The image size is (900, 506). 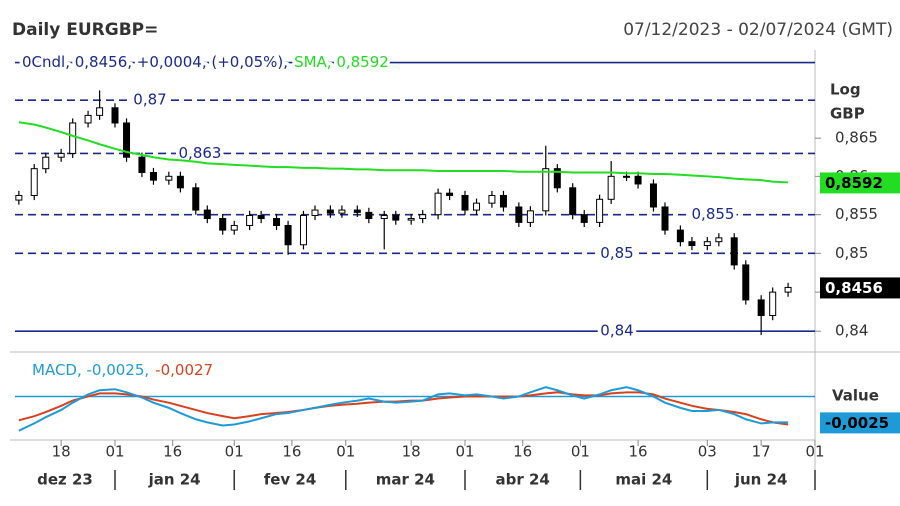 What do you see at coordinates (761, 480) in the screenshot?
I see `month-label: jun 24` at bounding box center [761, 480].